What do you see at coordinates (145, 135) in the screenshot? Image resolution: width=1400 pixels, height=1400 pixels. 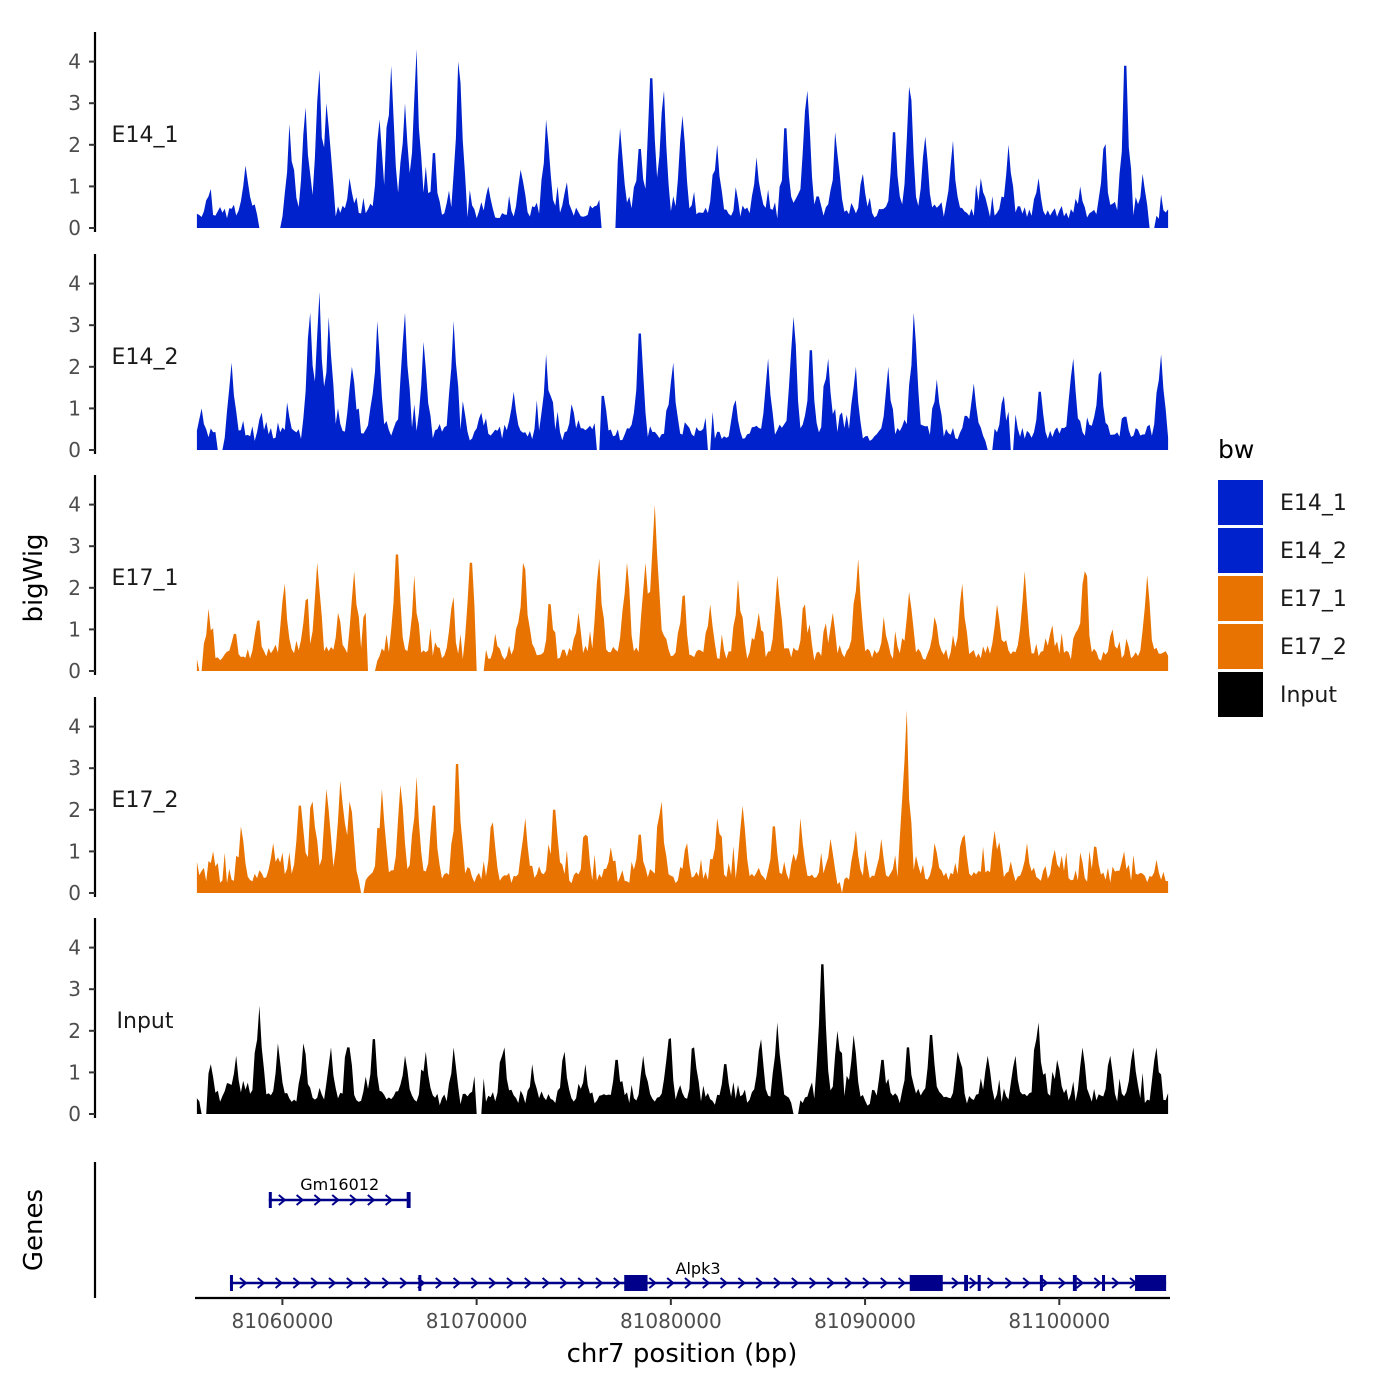 I see `track-label: E14_1` at bounding box center [145, 135].